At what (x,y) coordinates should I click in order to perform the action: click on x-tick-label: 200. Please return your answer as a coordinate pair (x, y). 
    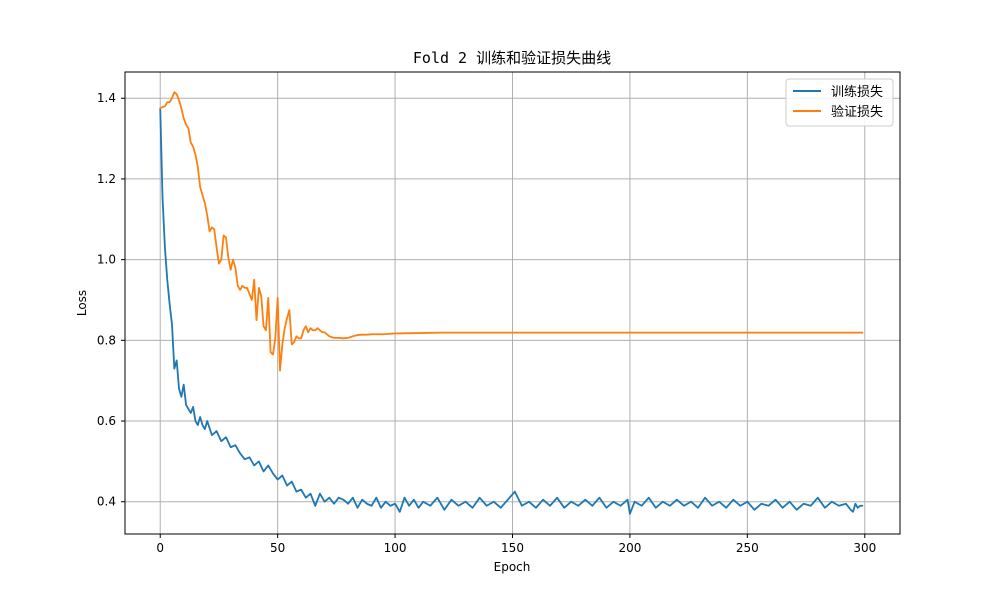
    Looking at the image, I should click on (629, 548).